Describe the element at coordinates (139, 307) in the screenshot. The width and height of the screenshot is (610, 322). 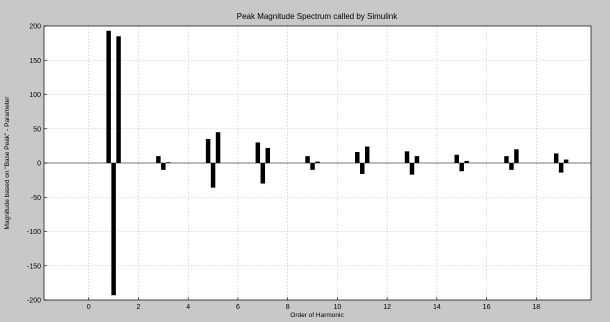
I see `x-tick-label: 2` at that location.